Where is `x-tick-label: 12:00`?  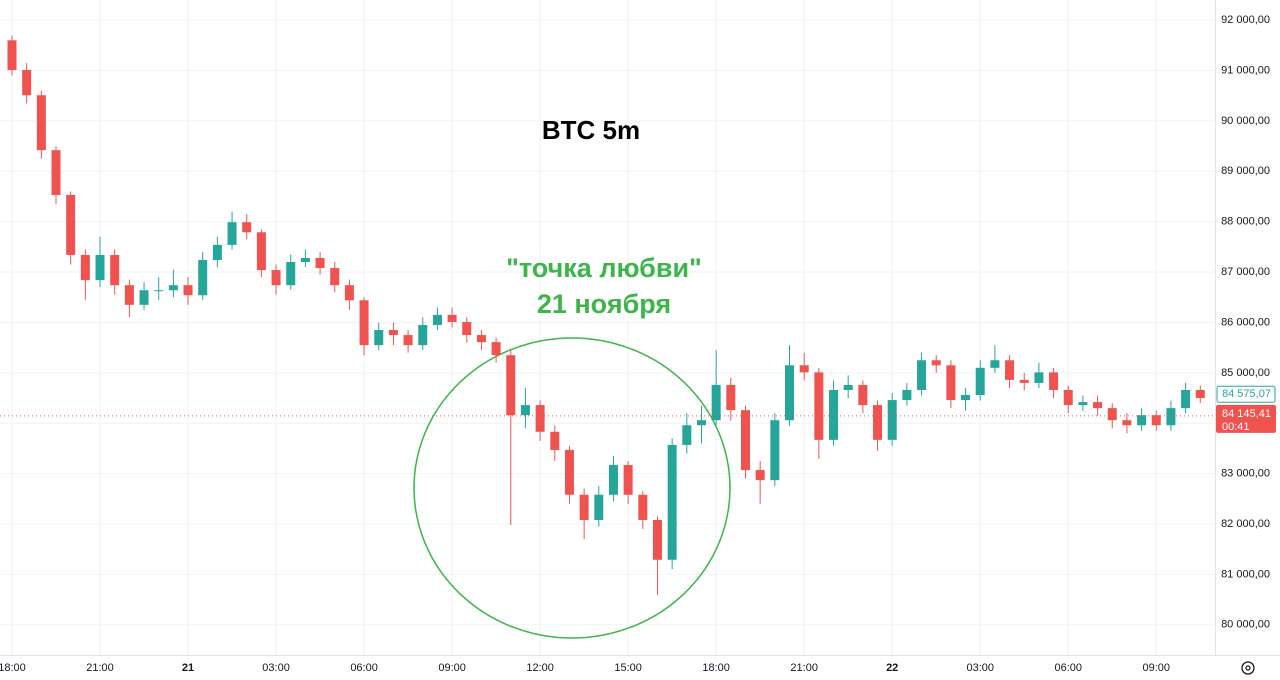
x-tick-label: 12:00 is located at coordinates (540, 668).